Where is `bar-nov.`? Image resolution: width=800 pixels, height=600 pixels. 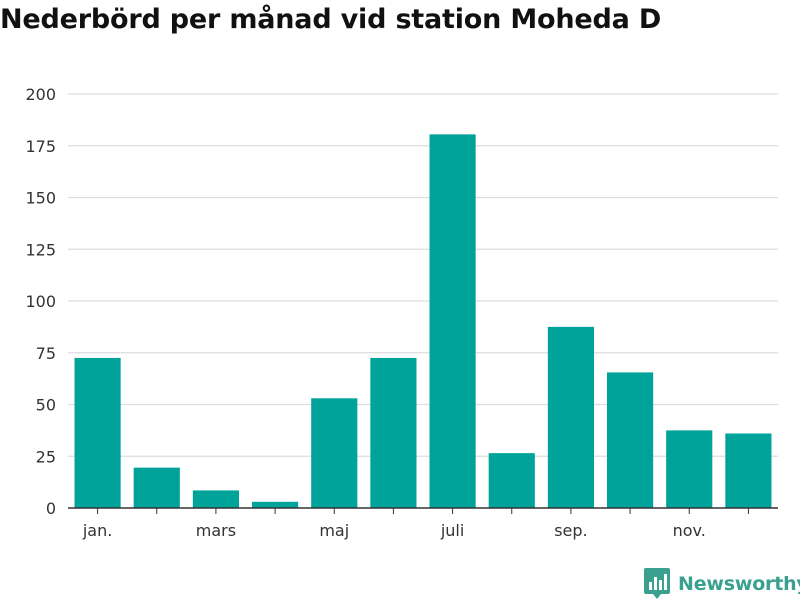
bar-nov. is located at coordinates (689, 469).